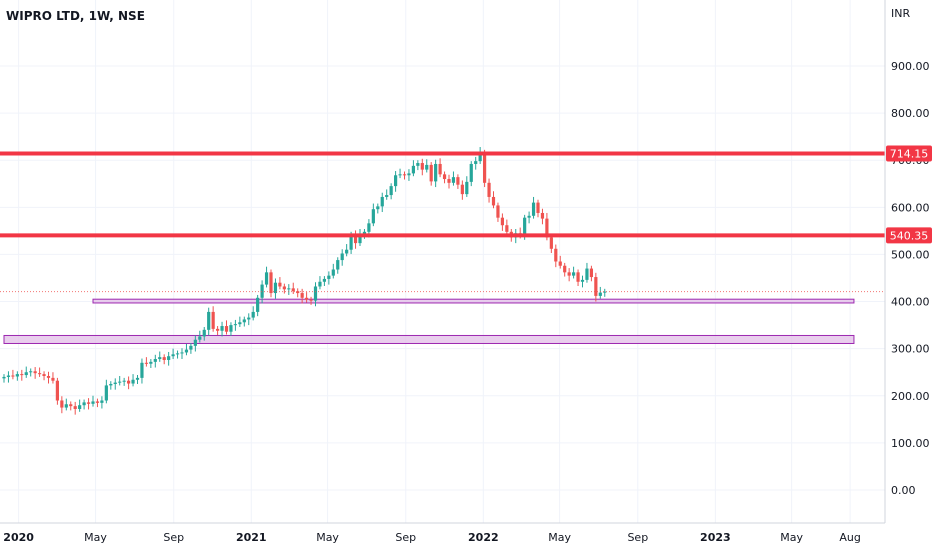  What do you see at coordinates (903, 490) in the screenshot?
I see `price-axis-tick-label: 0.00` at bounding box center [903, 490].